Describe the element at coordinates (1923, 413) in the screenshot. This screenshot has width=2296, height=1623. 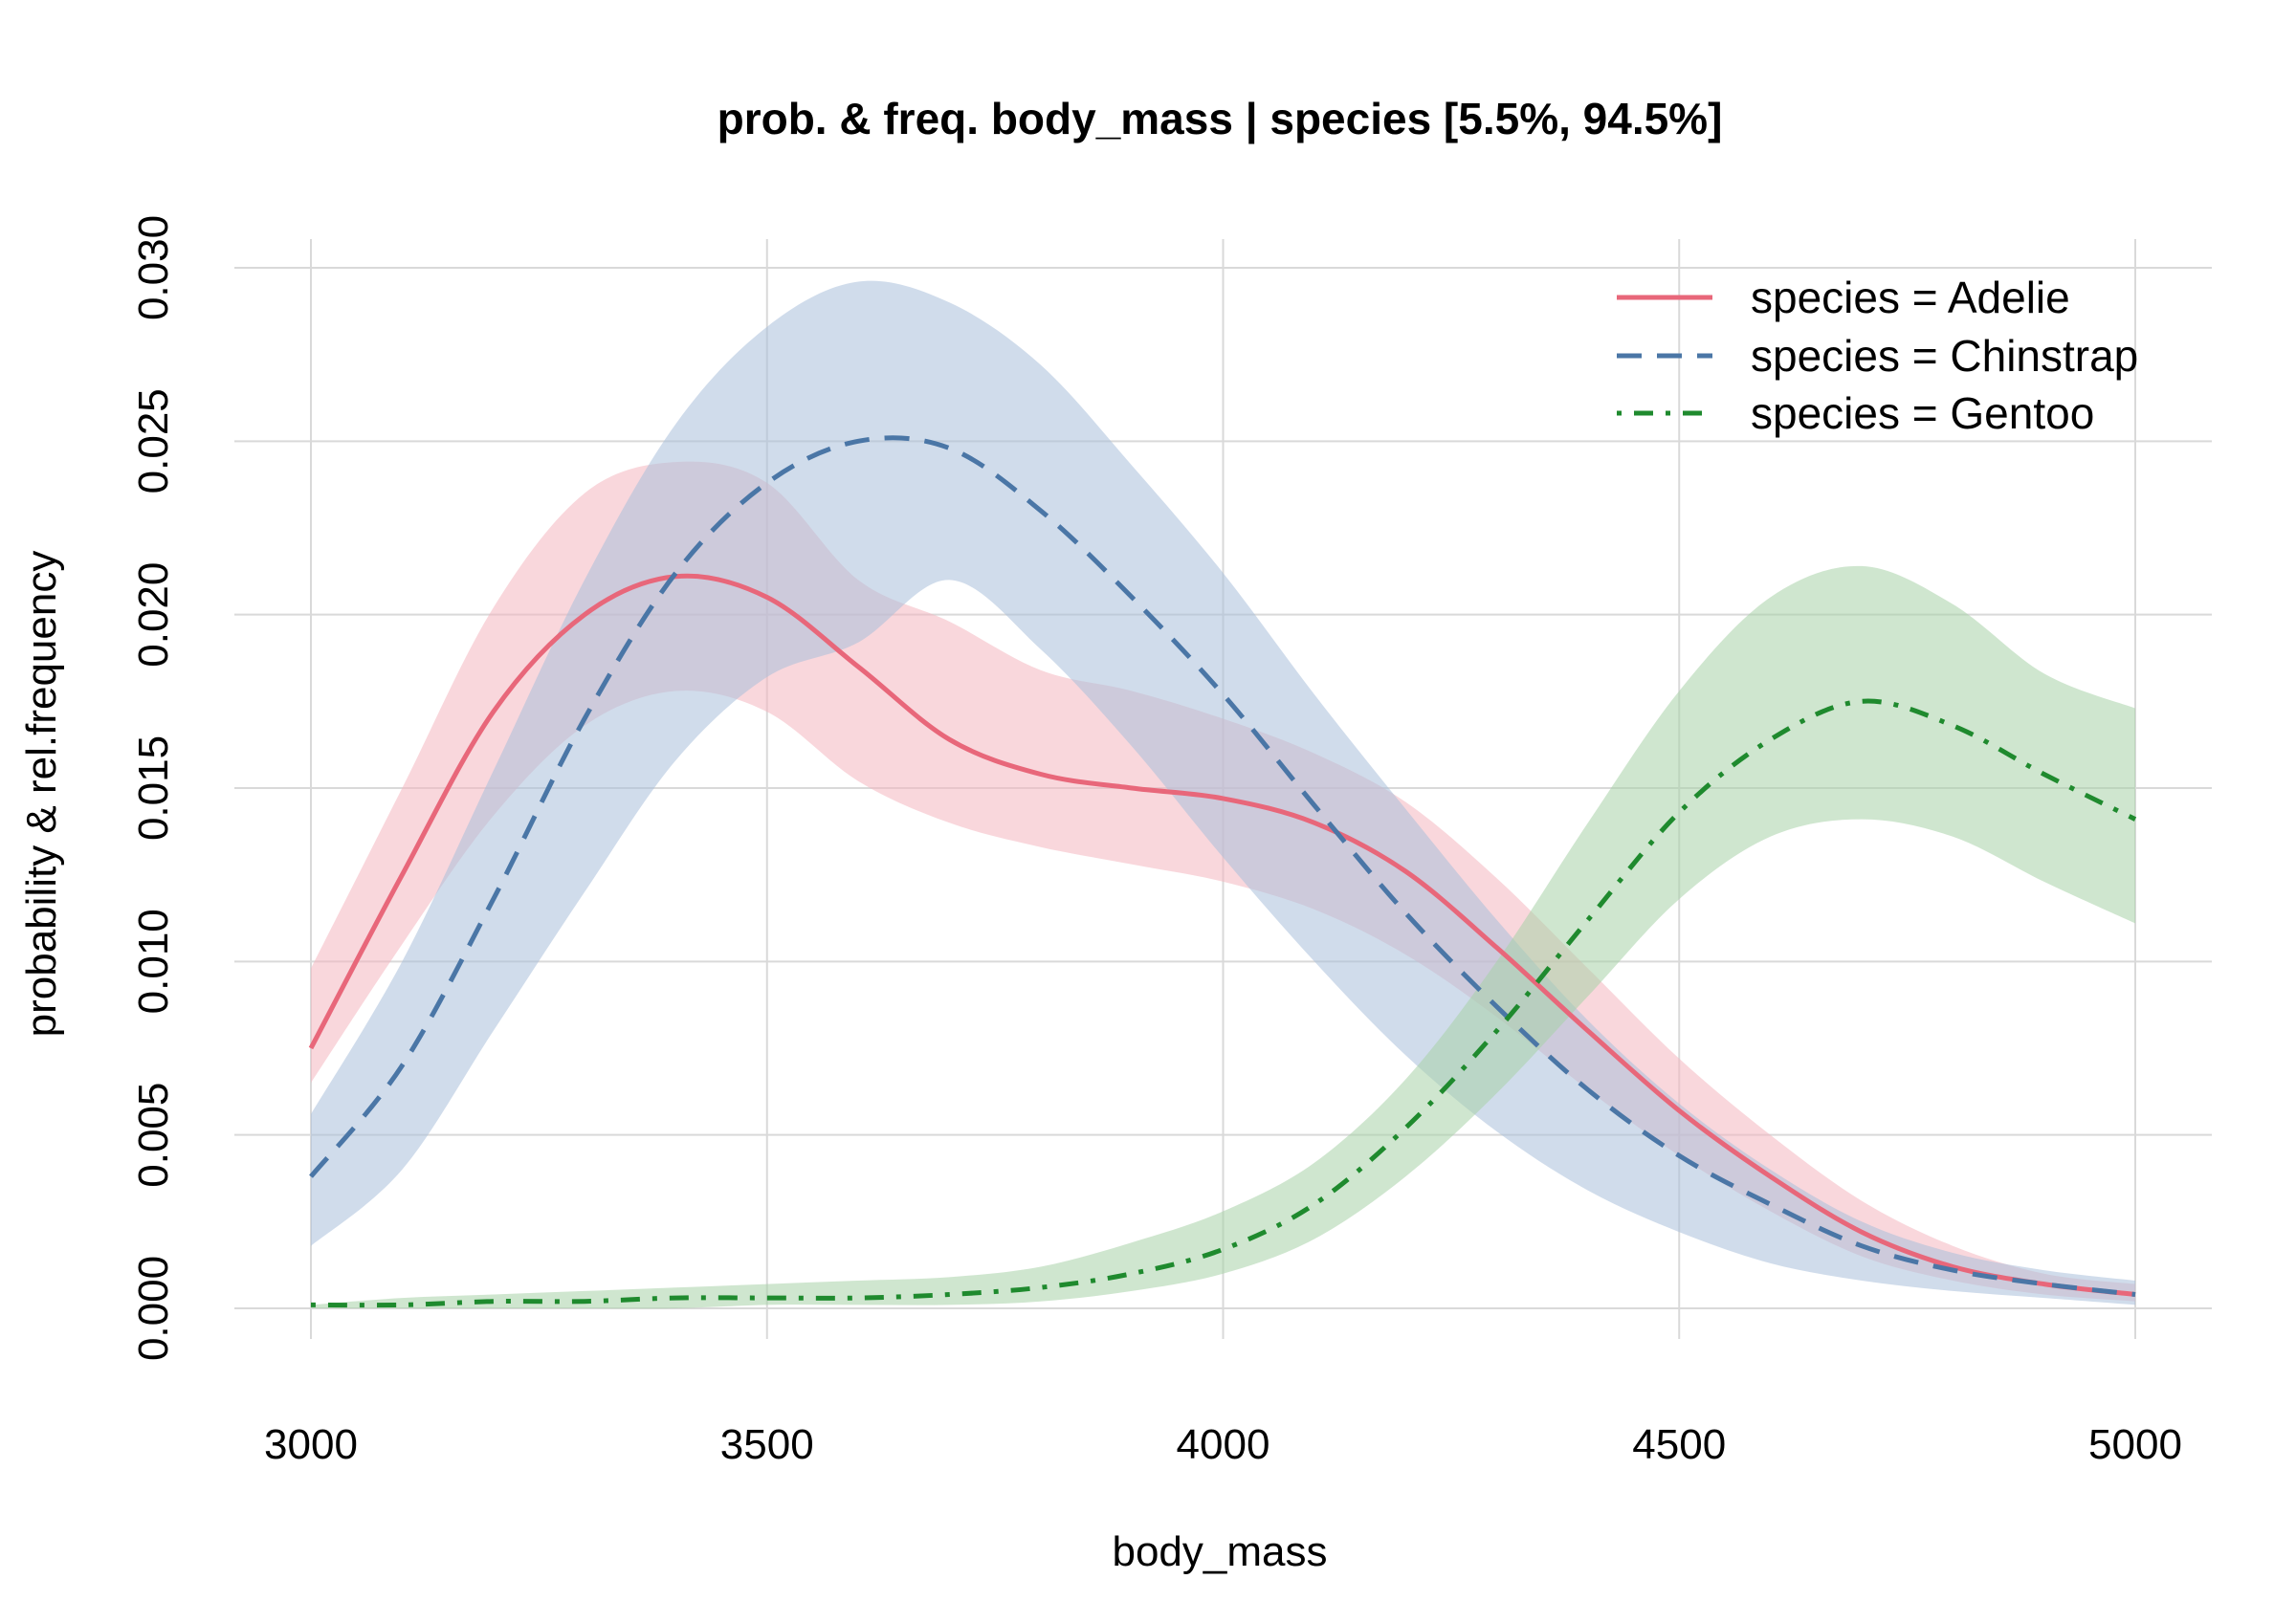
I see `legend-label-2: species = Gentoo` at that location.